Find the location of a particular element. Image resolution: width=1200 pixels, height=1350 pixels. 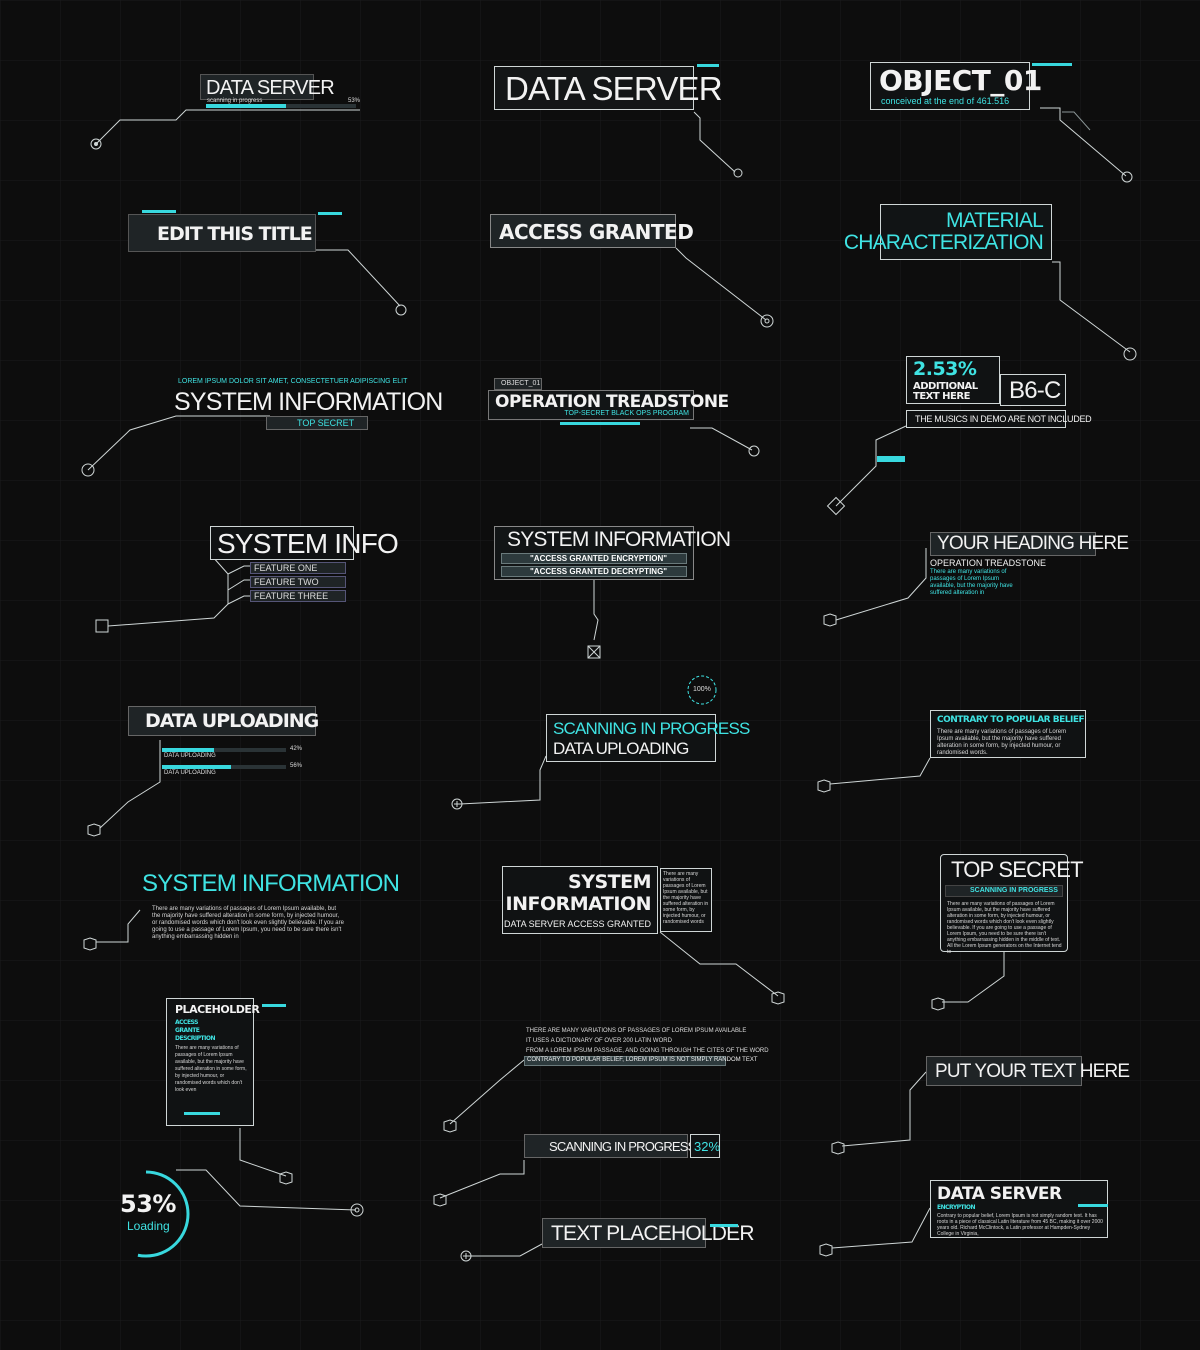

panel-title: EDIT THIS TITLE is located at coordinates (235, 234).